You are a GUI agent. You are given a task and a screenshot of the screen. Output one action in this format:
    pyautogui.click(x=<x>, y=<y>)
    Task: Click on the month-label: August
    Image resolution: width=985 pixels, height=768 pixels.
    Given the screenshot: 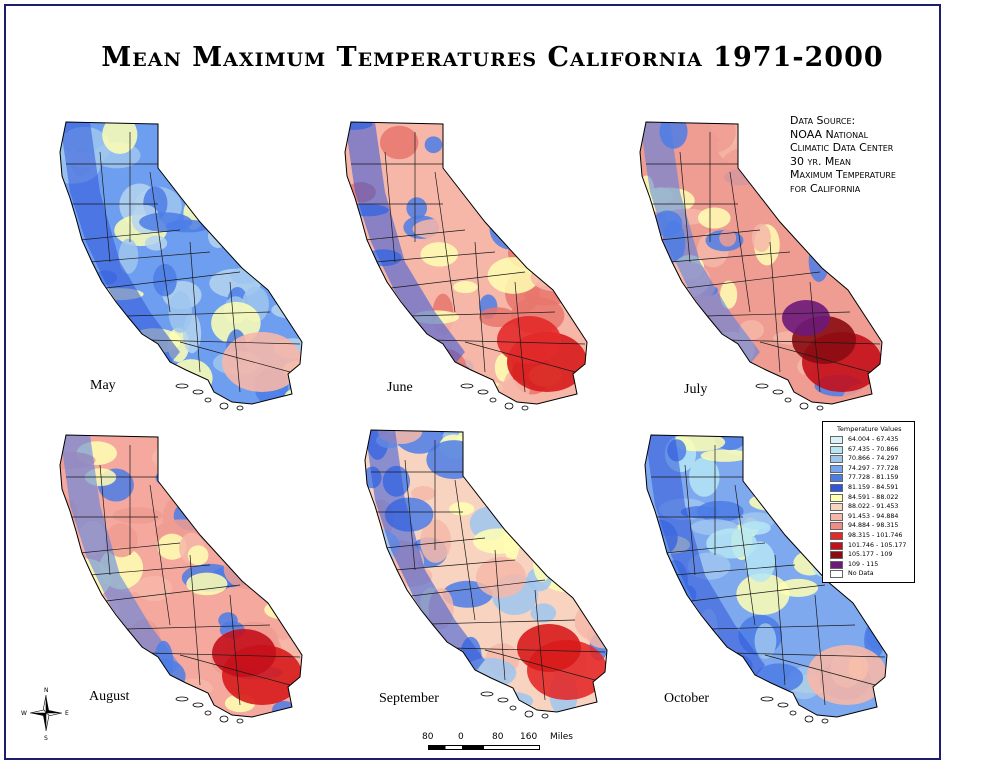 What is the action you would take?
    pyautogui.click(x=109, y=696)
    